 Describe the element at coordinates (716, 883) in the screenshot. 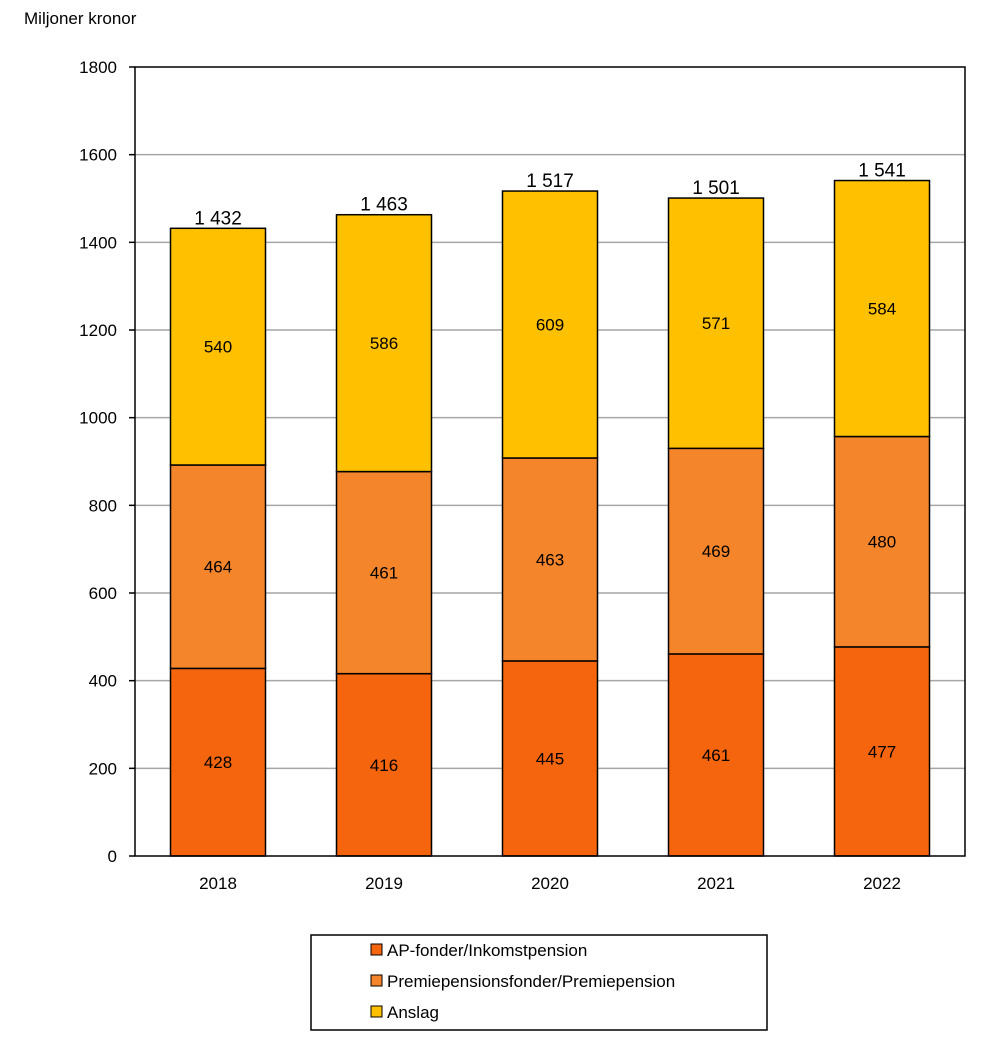

I see `x-tick-label: 2021` at that location.